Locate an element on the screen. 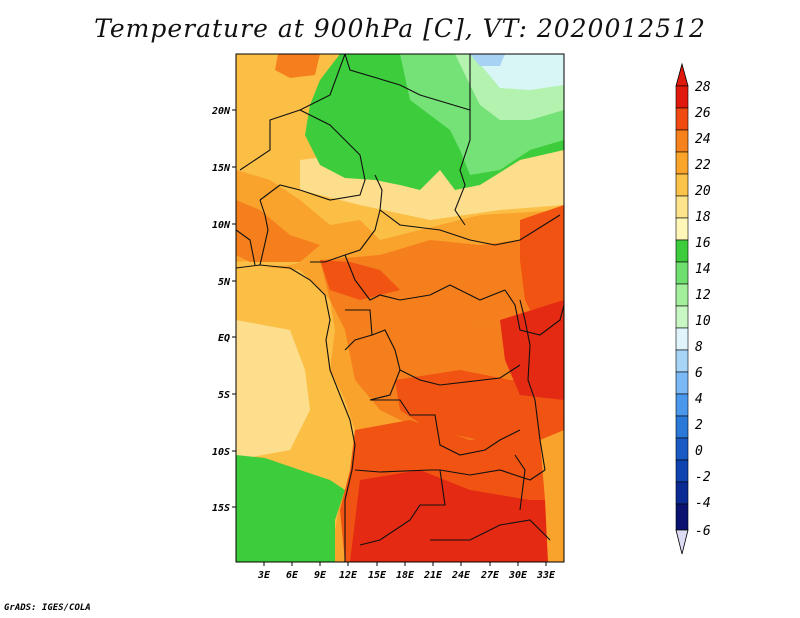  border-namibia is located at coordinates (400, 507).